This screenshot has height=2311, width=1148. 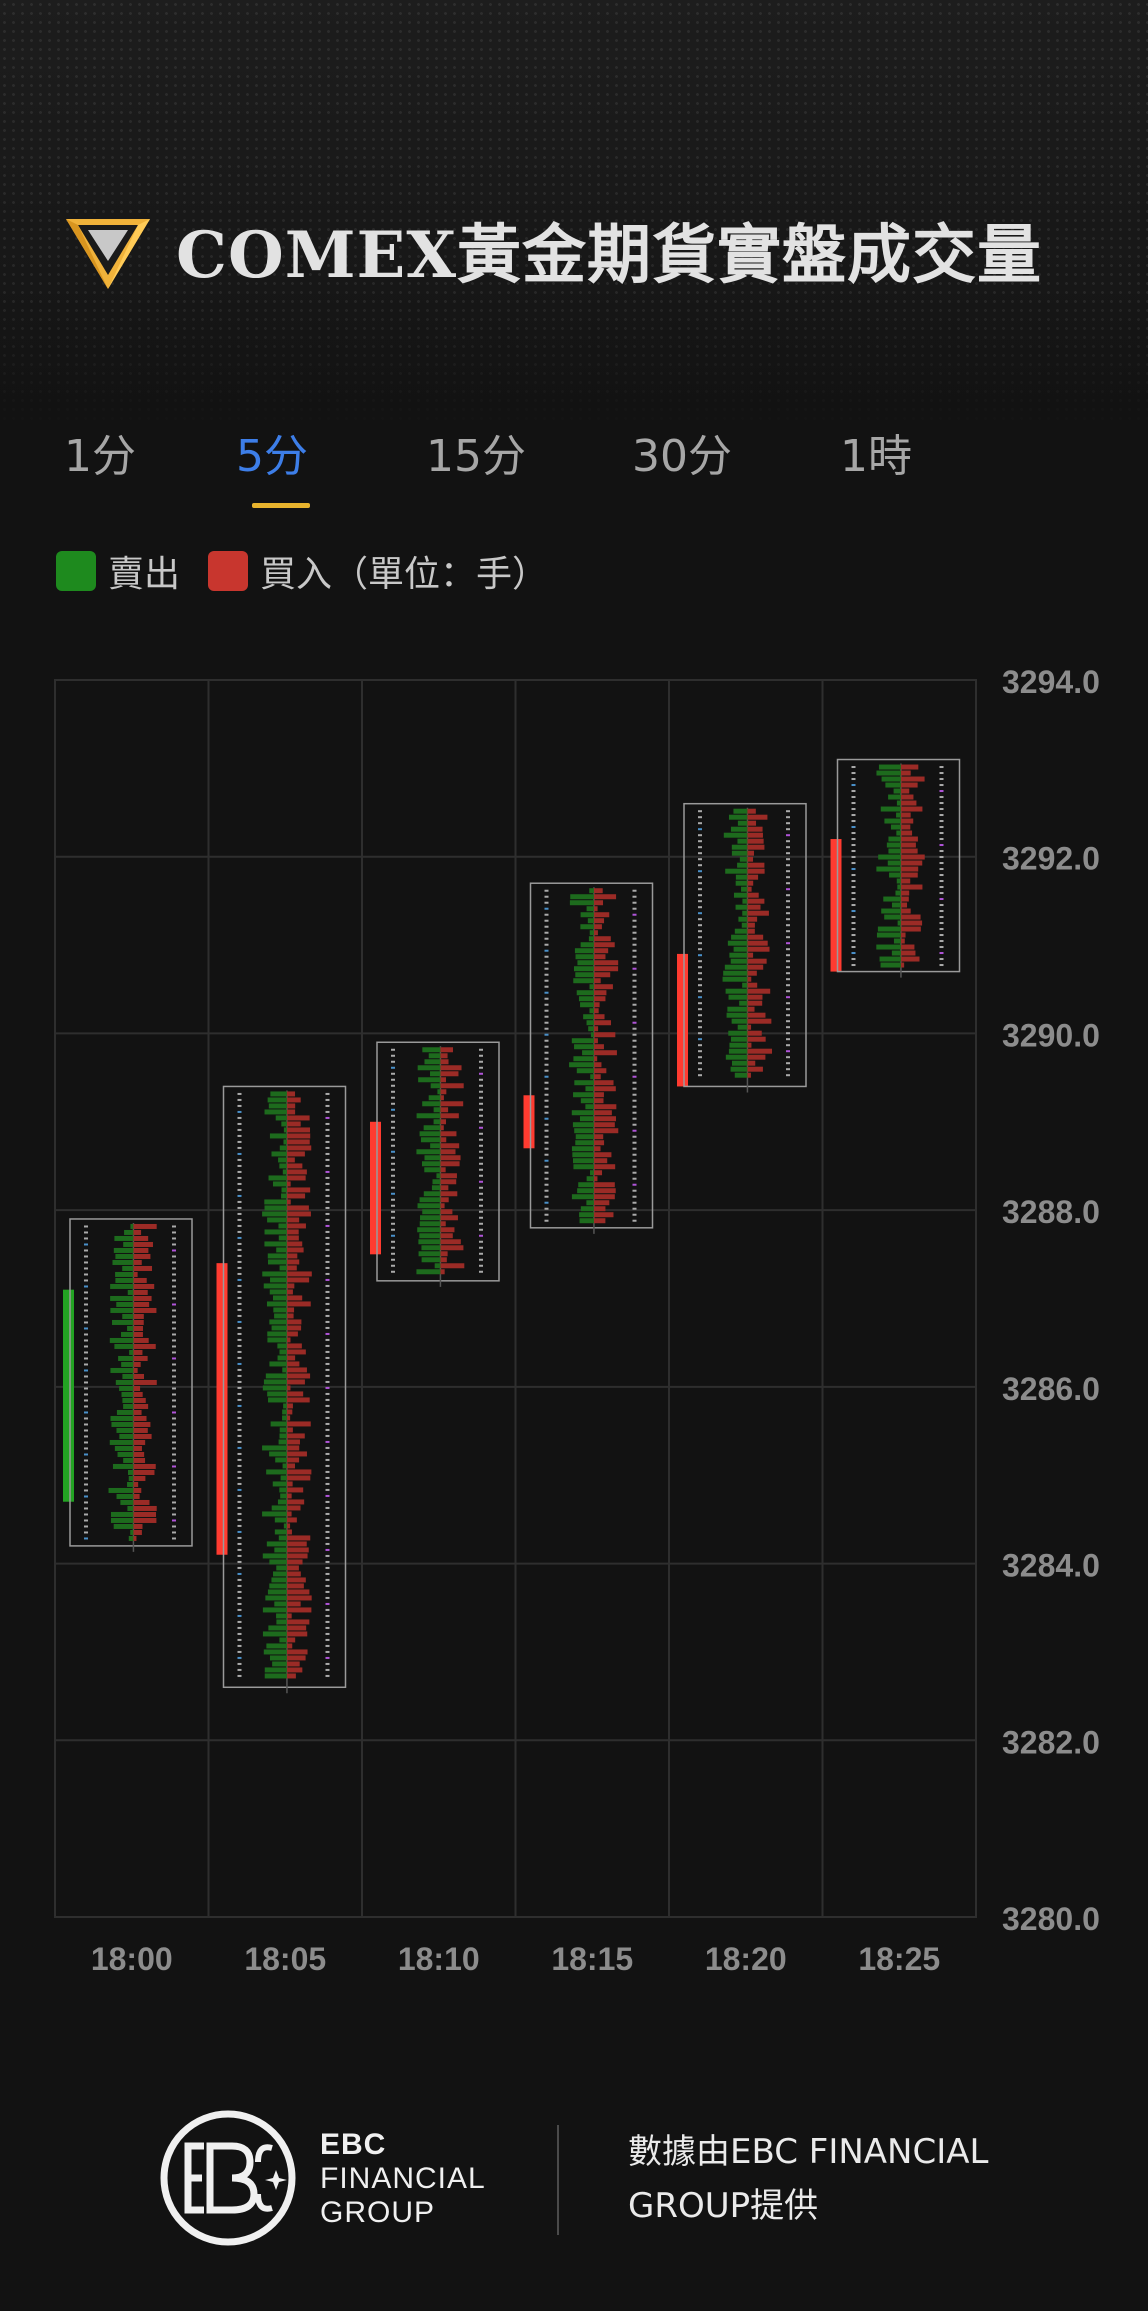 What do you see at coordinates (272, 456) in the screenshot?
I see `tab-5min: 5分` at bounding box center [272, 456].